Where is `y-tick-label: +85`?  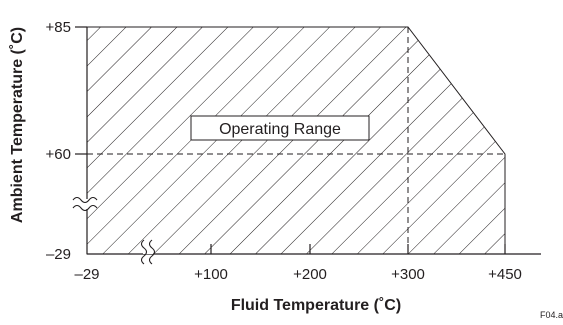
y-tick-label: +85 is located at coordinates (58, 27).